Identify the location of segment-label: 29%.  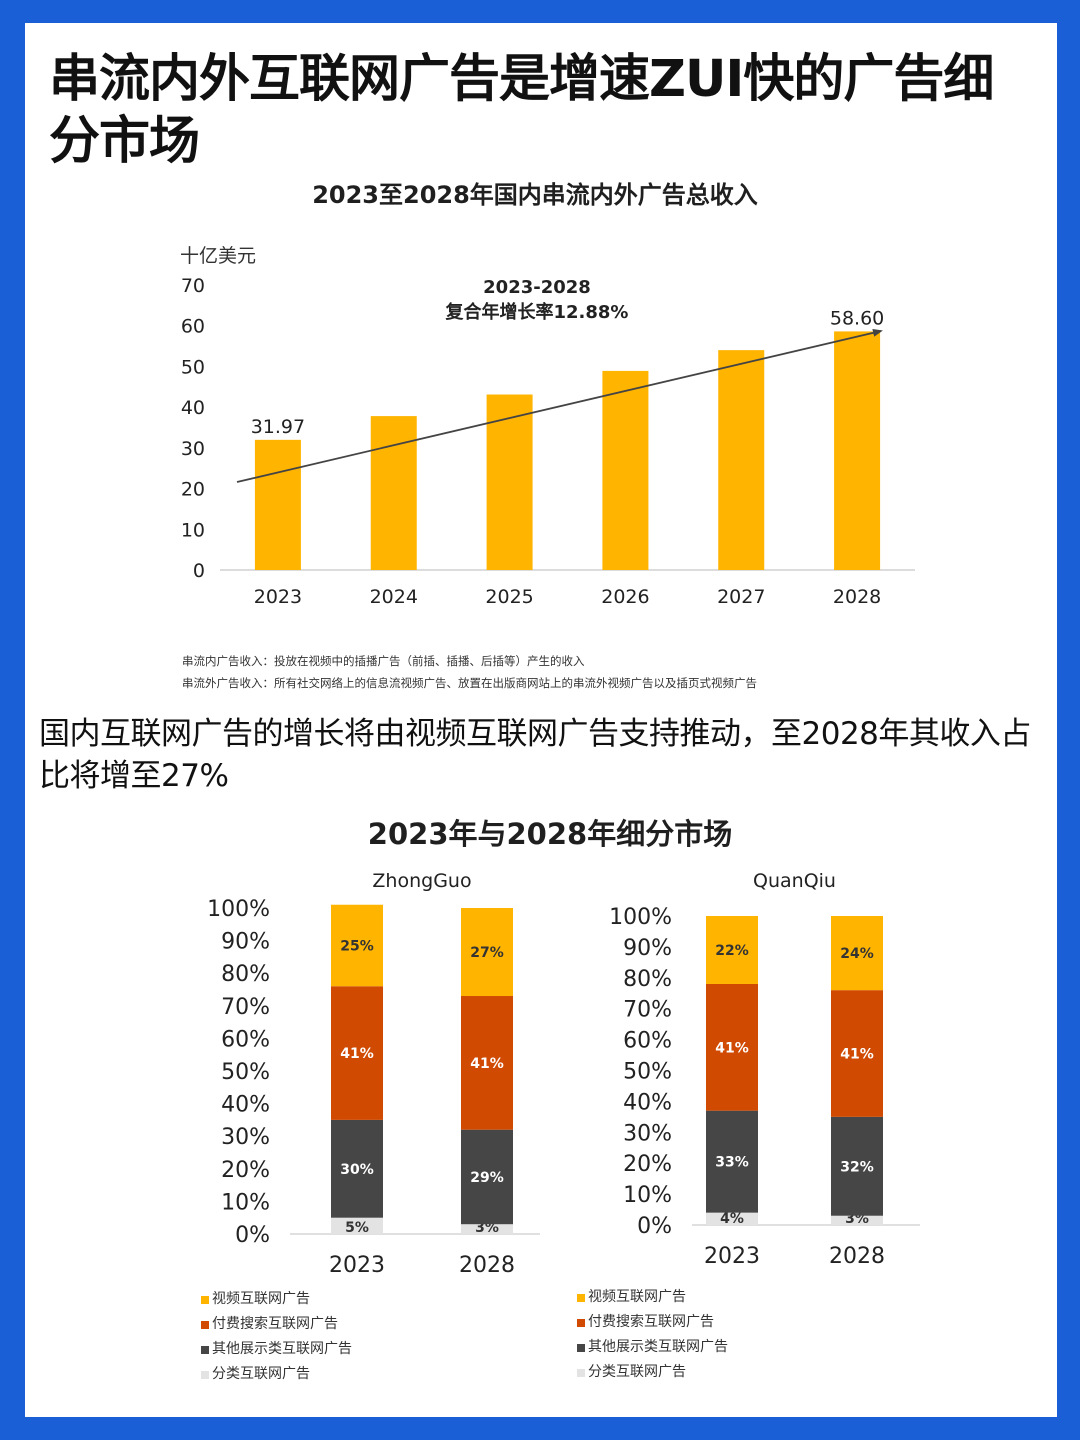
(487, 1178).